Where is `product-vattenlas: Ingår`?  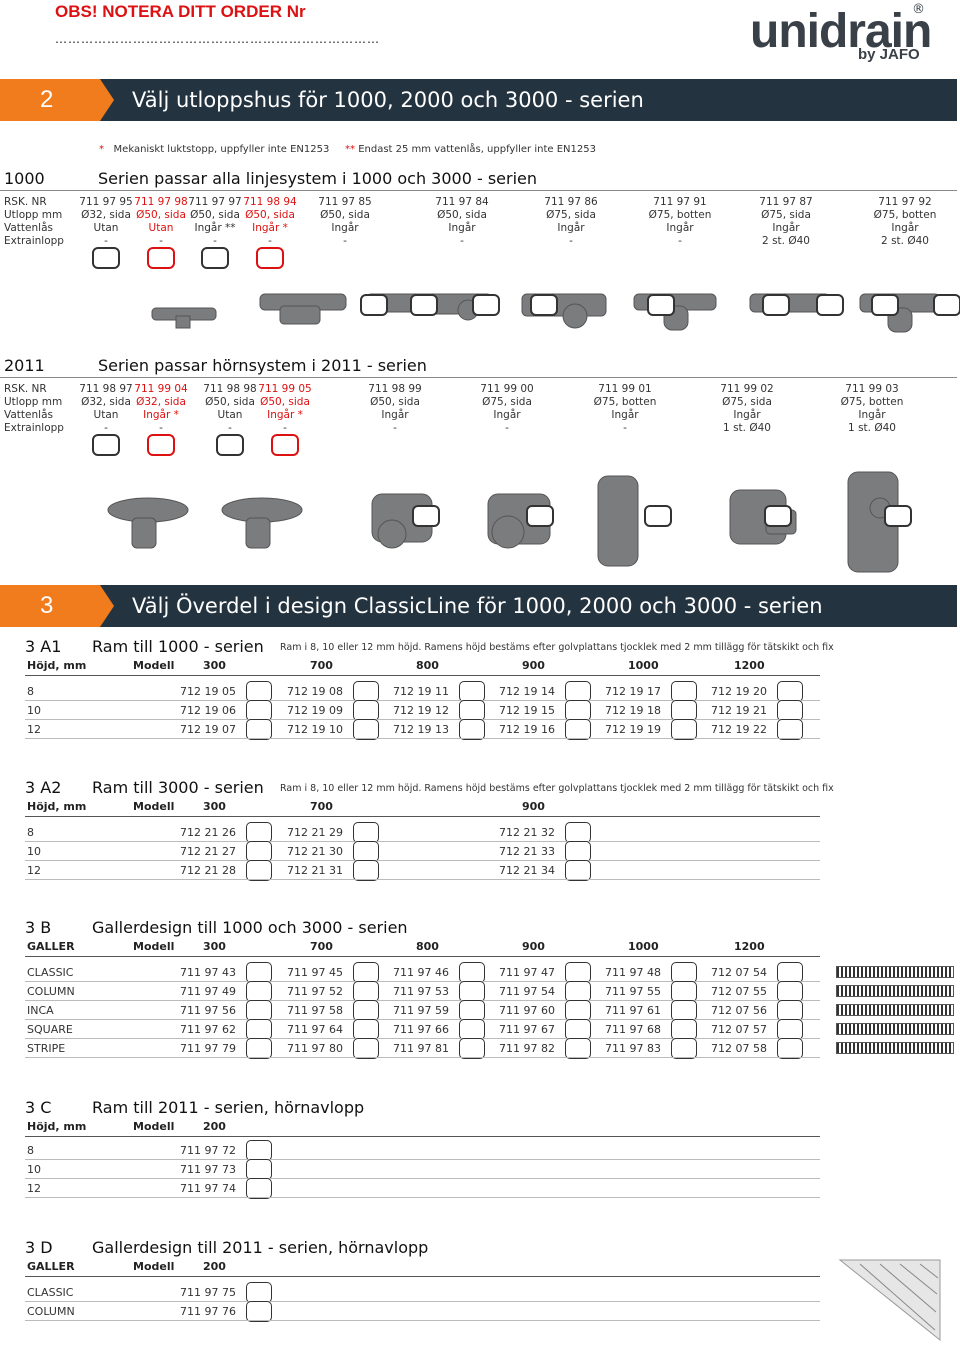
product-vattenlas: Ingår is located at coordinates (680, 228).